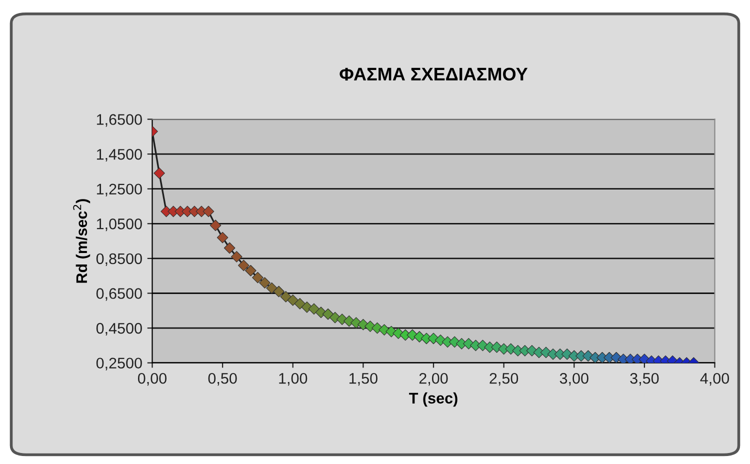 The height and width of the screenshot is (464, 750). What do you see at coordinates (119, 294) in the screenshot?
I see `y-tick-label: 0,6500` at bounding box center [119, 294].